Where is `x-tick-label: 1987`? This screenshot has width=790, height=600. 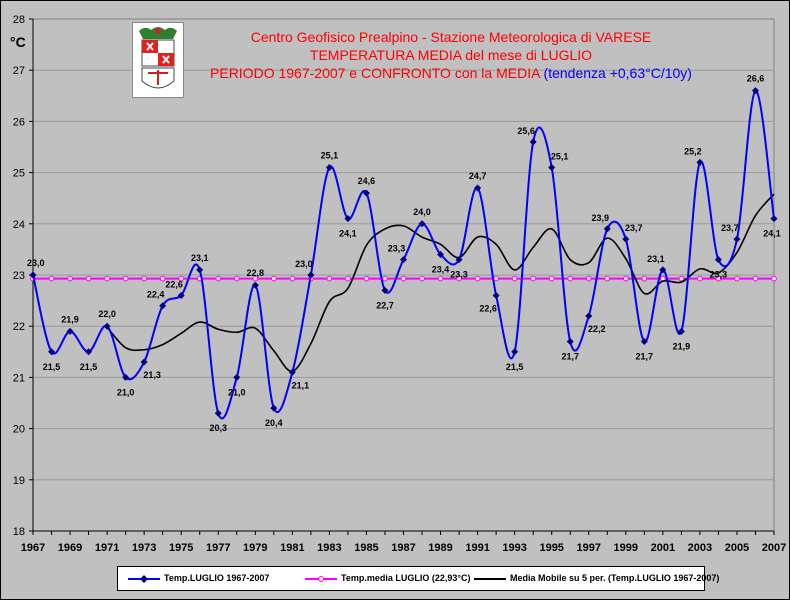 x-tick-label: 1987 is located at coordinates (403, 548).